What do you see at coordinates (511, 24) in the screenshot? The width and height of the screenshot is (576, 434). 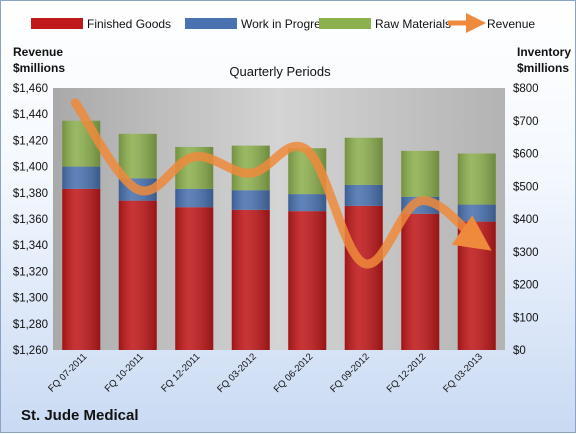 I see `legend-label-revenue: Revenue` at bounding box center [511, 24].